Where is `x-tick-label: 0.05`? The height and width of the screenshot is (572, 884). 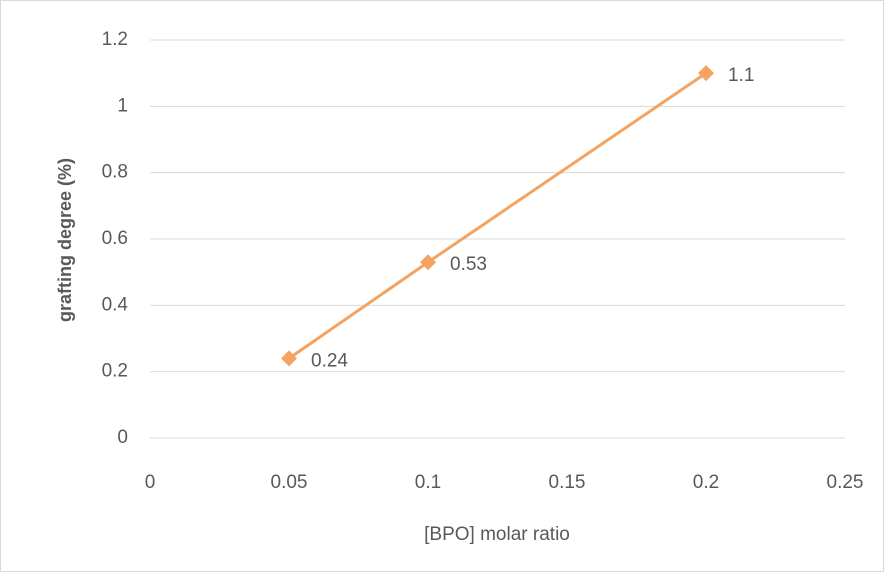
x-tick-label: 0.05 is located at coordinates (289, 482).